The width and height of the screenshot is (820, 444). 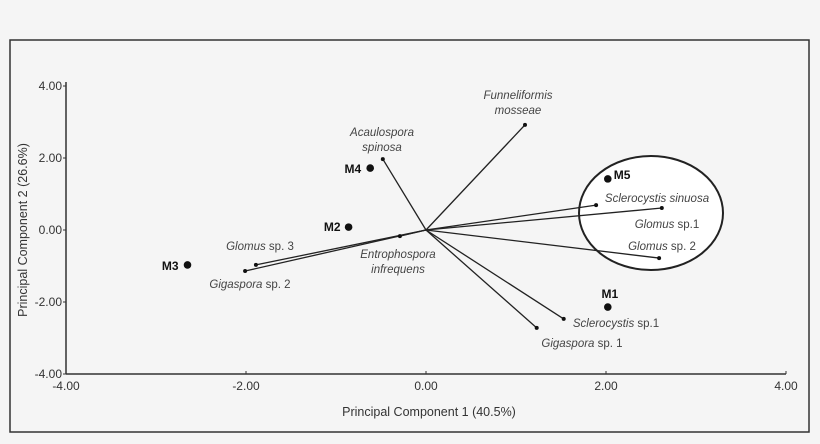 I want to click on species-genus: Sclerocystis, so click(x=604, y=324).